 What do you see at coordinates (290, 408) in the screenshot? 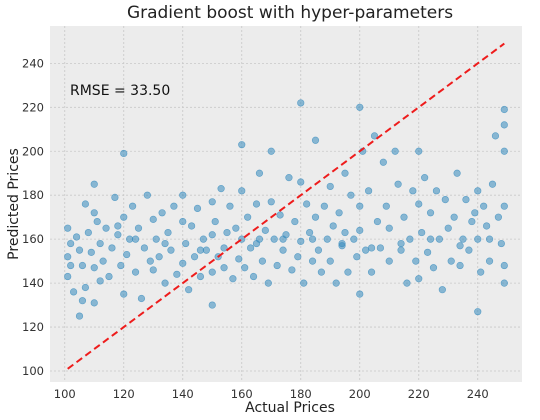
I see `x-axis-label: Actual Prices` at bounding box center [290, 408].